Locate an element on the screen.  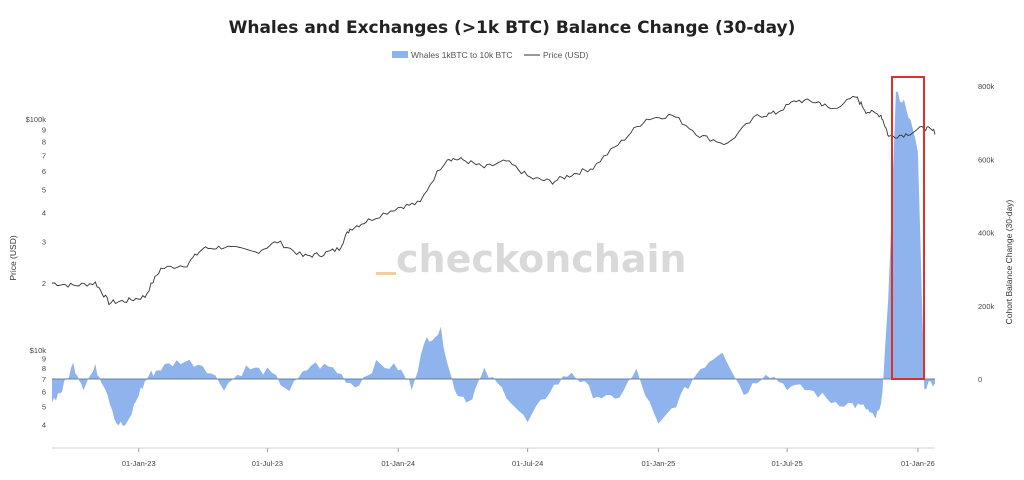
y-tick-right: 600k is located at coordinates (986, 159).